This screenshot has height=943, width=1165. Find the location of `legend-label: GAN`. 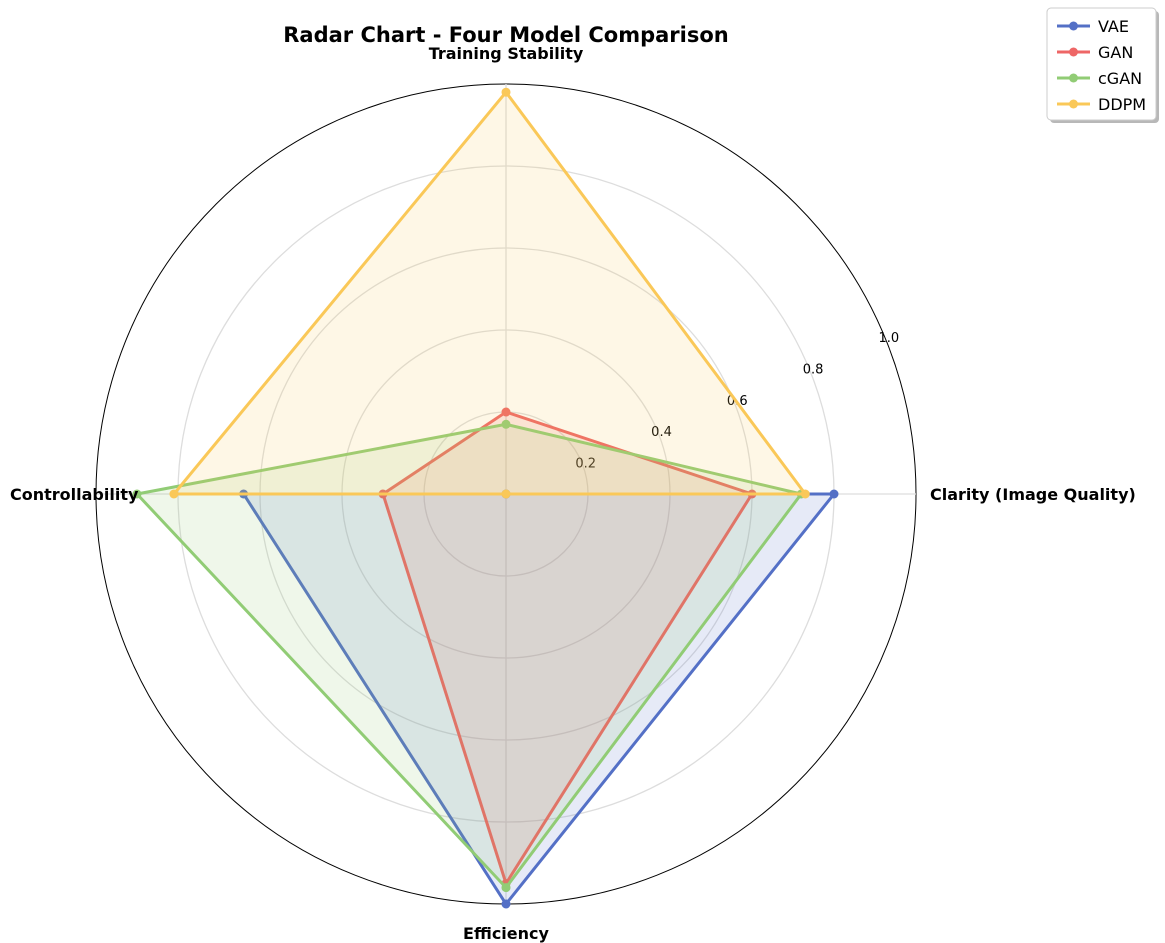

legend-label: GAN is located at coordinates (1115, 52).